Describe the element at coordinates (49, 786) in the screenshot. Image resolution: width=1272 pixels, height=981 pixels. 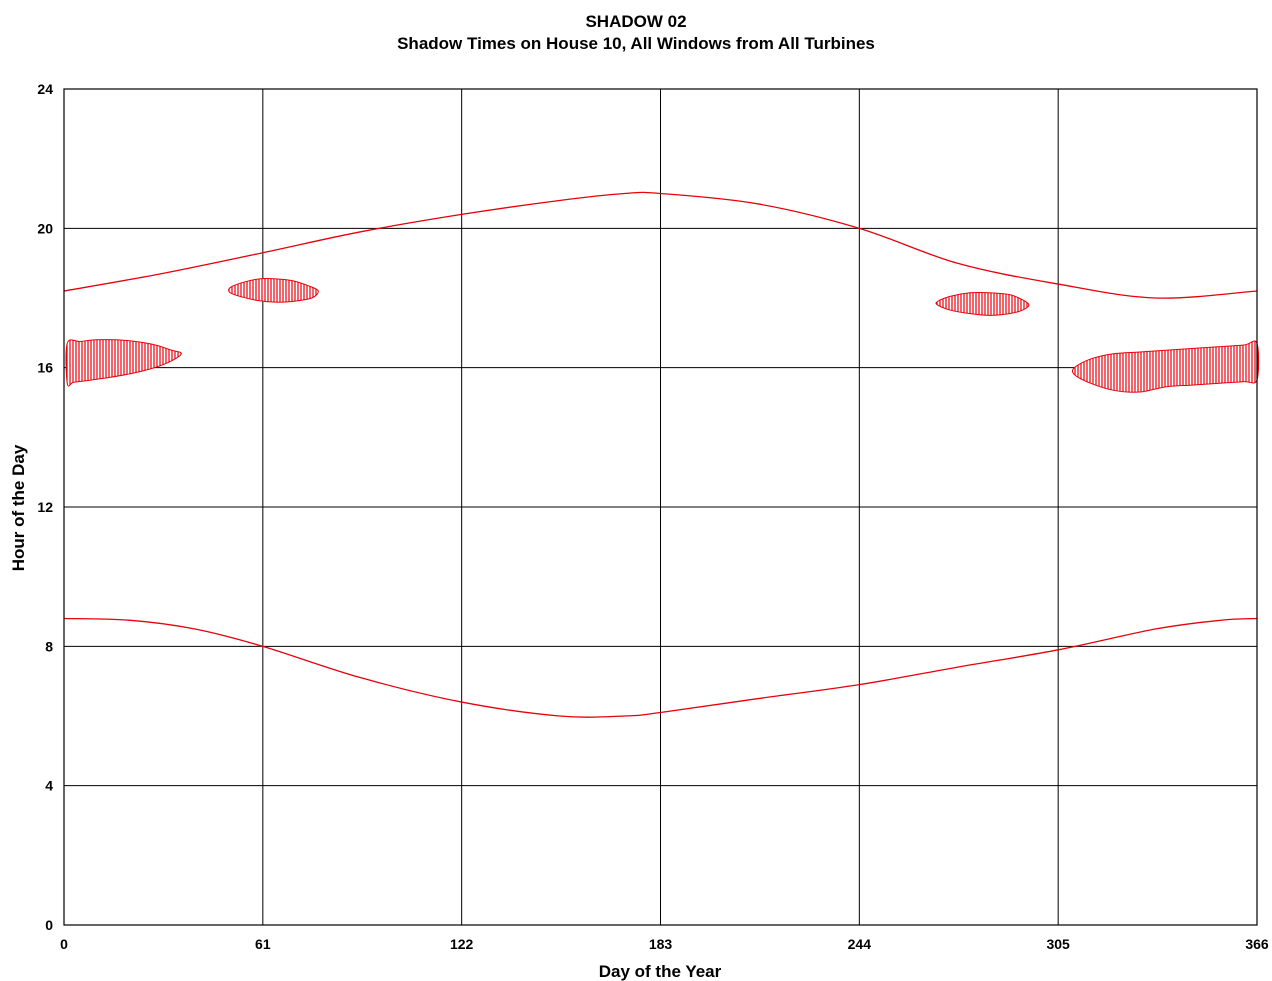
I see `y-tick-label: 4` at that location.